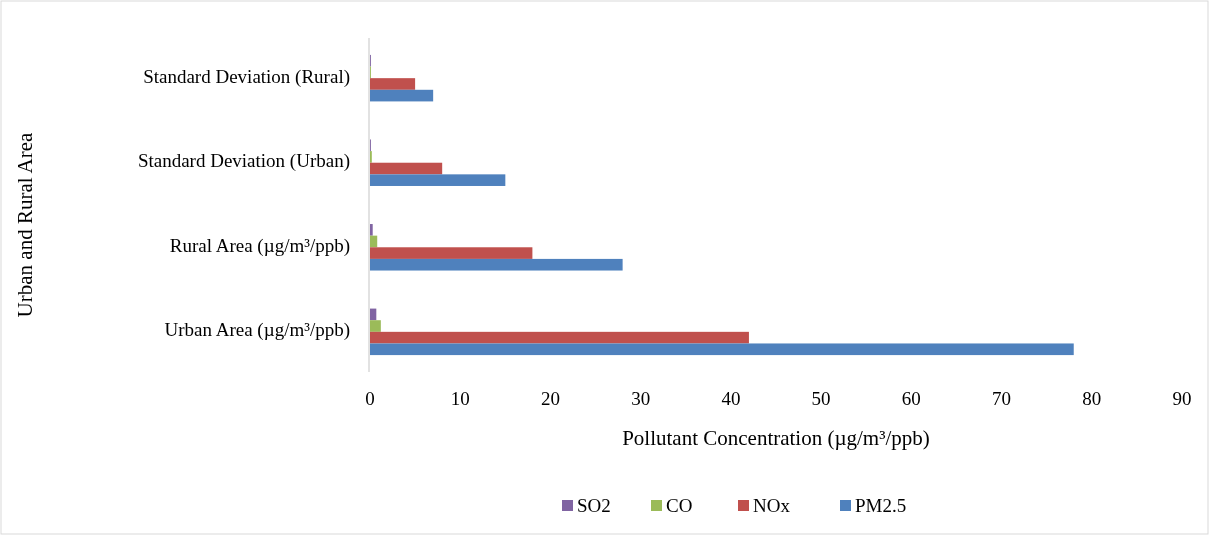 This screenshot has width=1209, height=535. Describe the element at coordinates (772, 505) in the screenshot. I see `legend-label: NOx` at that location.